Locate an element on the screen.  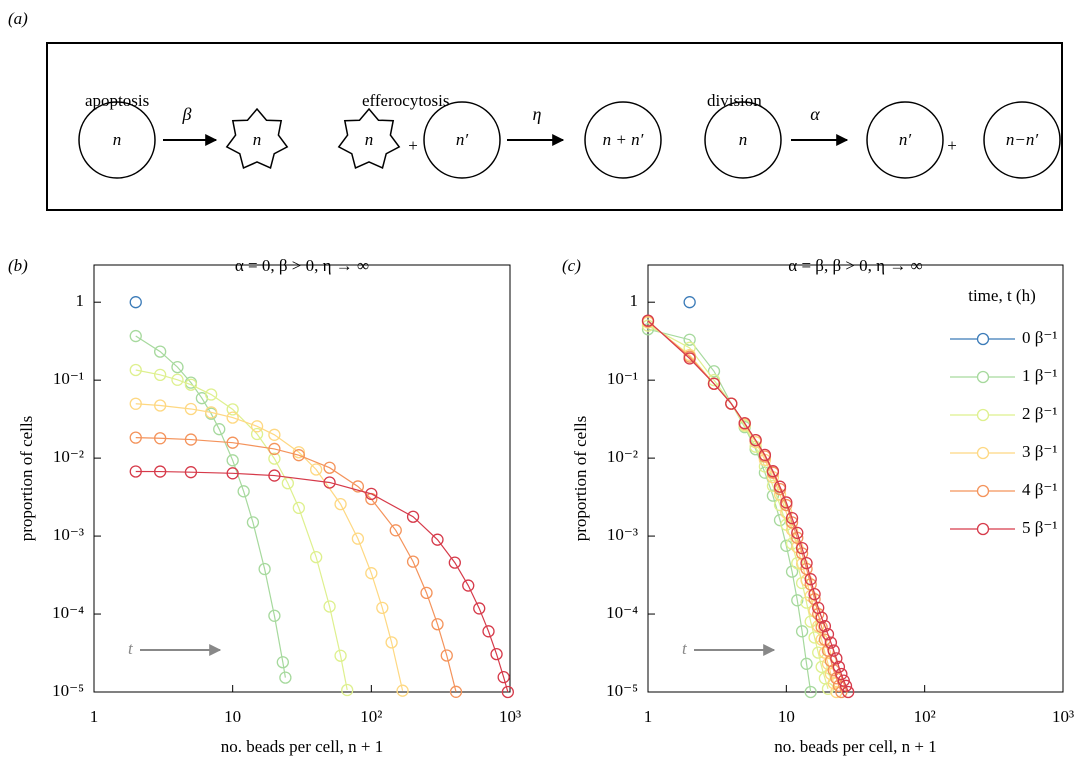
y-tick-label: 10⁻⁵ is located at coordinates (68, 690).